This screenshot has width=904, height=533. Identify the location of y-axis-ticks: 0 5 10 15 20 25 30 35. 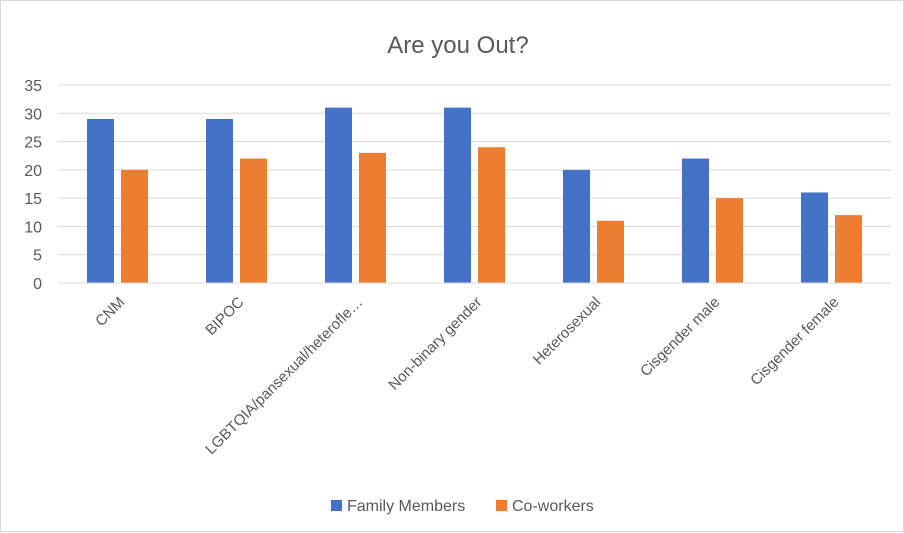
(33, 185).